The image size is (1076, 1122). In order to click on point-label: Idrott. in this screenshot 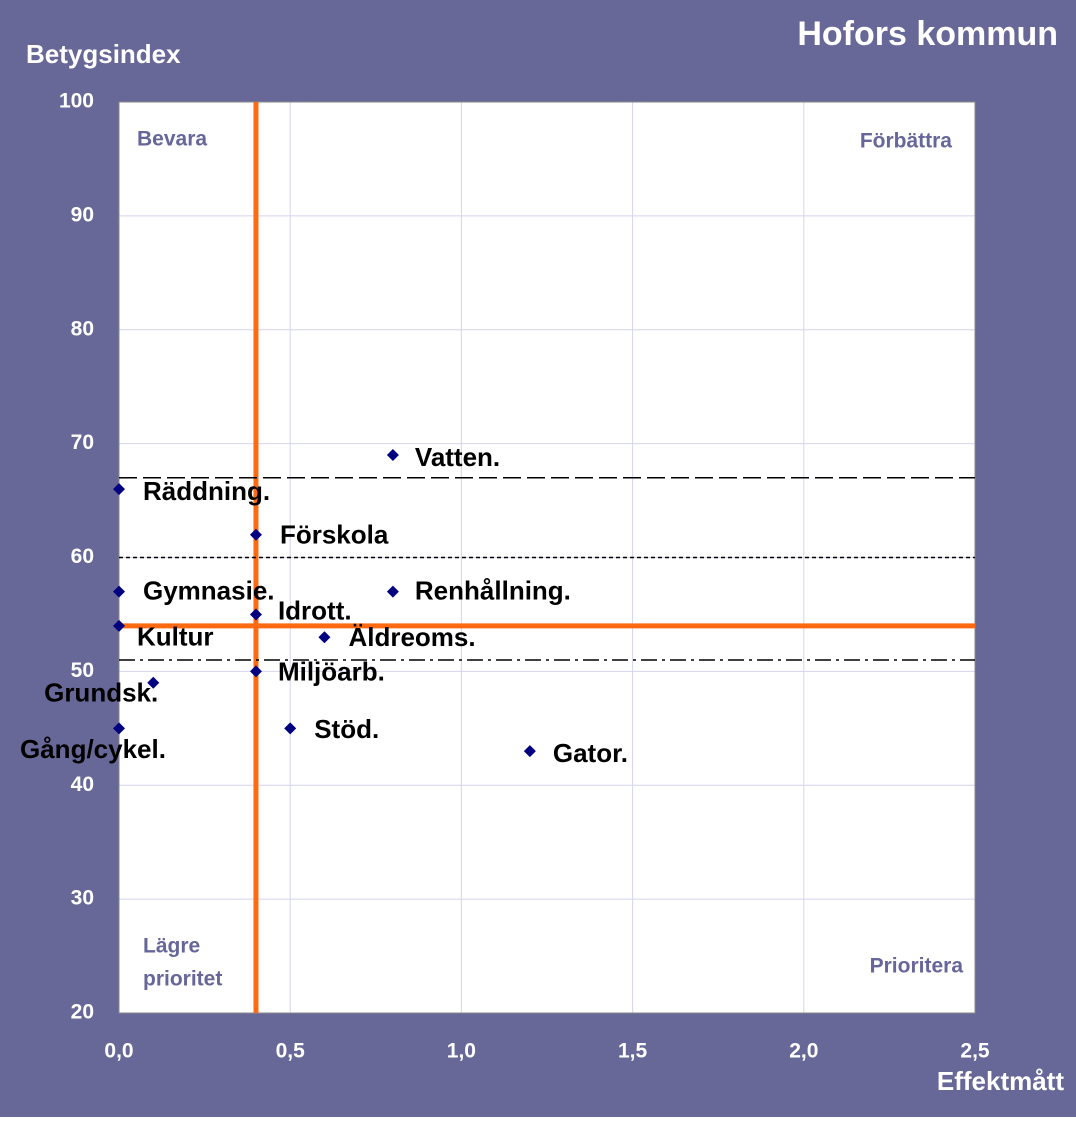, I will do `click(315, 610)`.